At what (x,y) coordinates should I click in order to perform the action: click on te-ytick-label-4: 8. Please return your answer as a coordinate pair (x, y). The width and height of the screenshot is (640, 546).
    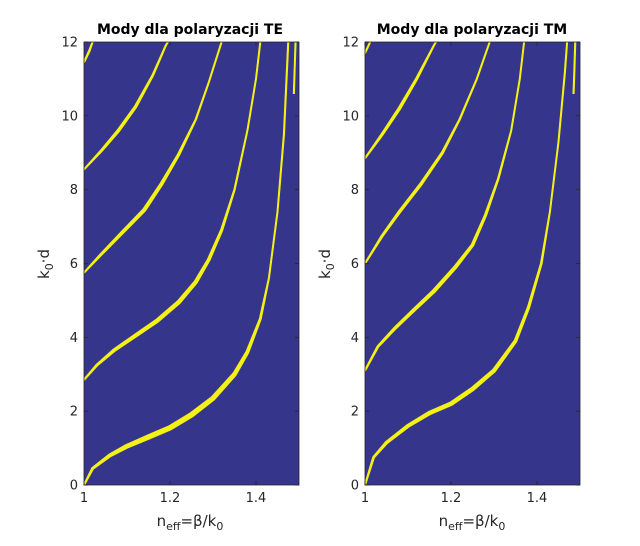
    Looking at the image, I should click on (74, 190).